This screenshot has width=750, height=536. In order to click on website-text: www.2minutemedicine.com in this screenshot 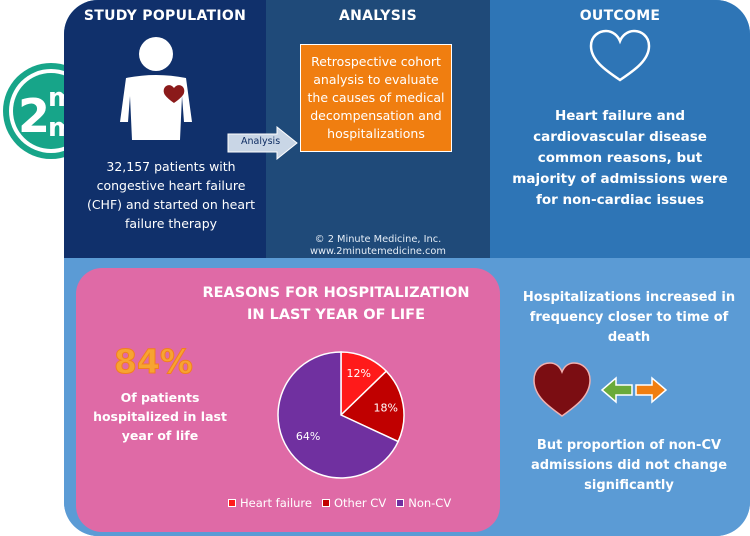, I will do `click(378, 251)`.